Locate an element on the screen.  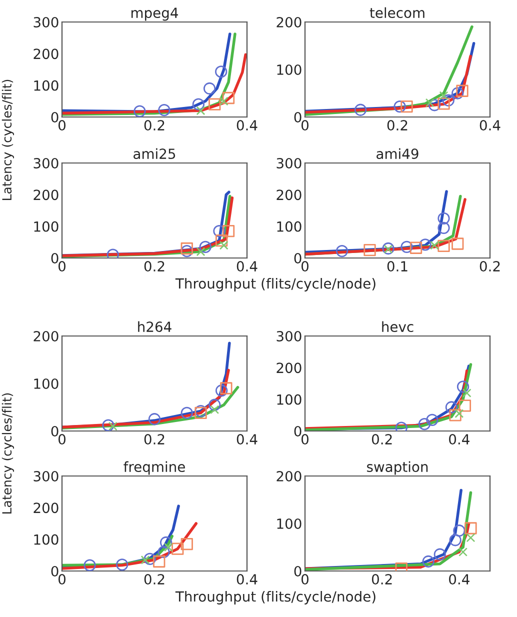
chart-title: ami49 is located at coordinates (397, 154).